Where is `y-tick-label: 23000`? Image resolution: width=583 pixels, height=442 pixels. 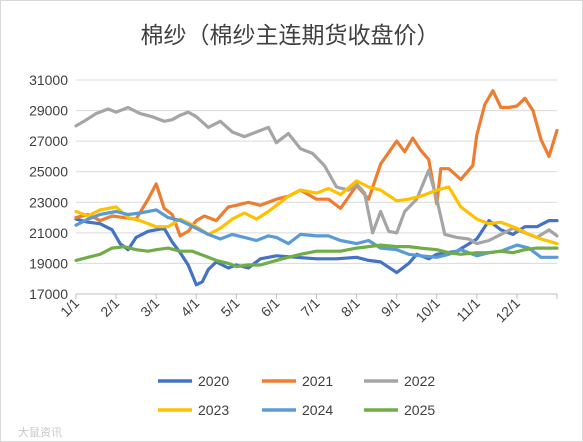
y-tick-label: 23000 is located at coordinates (48, 202).